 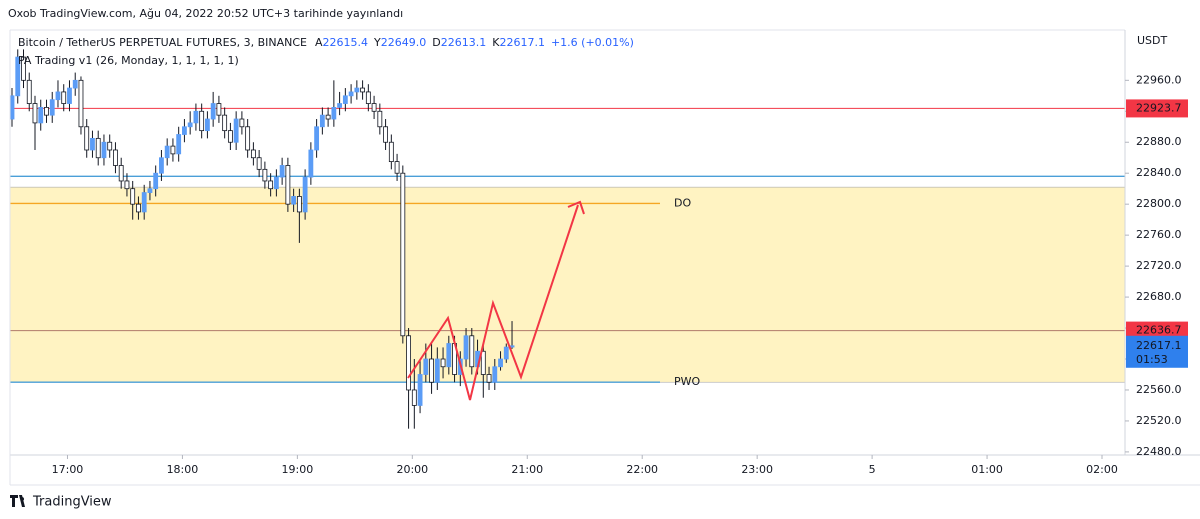 What do you see at coordinates (298, 469) in the screenshot?
I see `x-tick-label: 19:00` at bounding box center [298, 469].